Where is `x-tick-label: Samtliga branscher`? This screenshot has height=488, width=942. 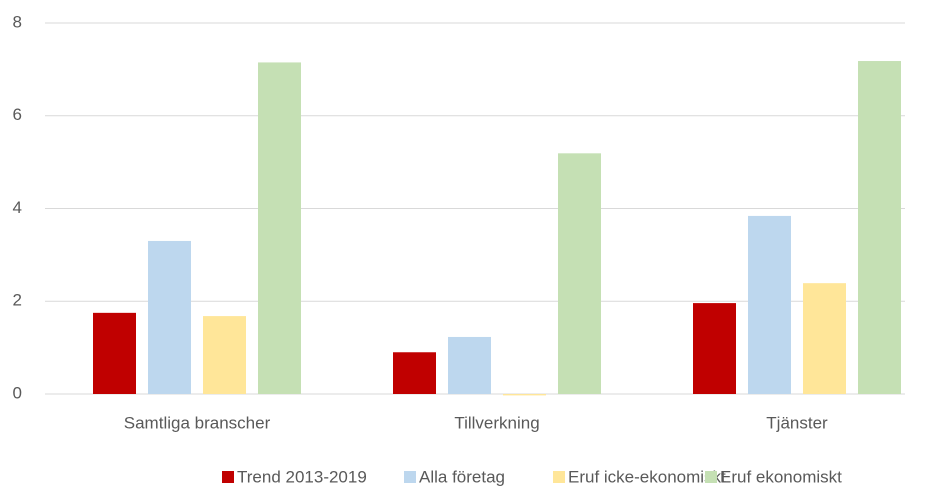
x-tick-label: Samtliga branscher is located at coordinates (197, 422).